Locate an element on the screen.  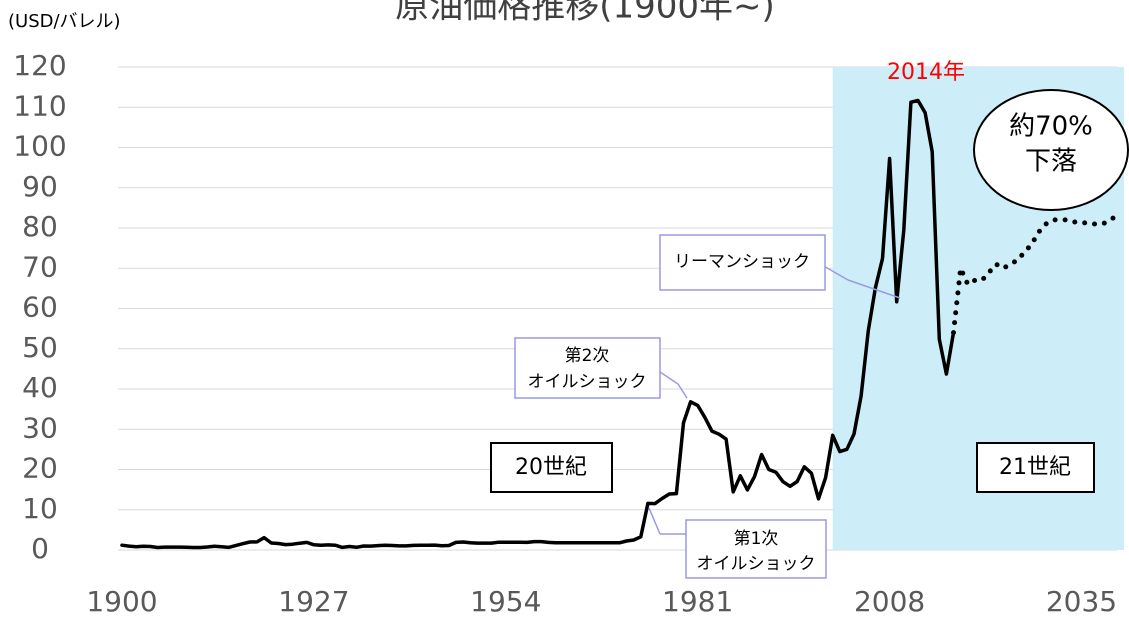
y-tick-label: 30 is located at coordinates (40, 427).